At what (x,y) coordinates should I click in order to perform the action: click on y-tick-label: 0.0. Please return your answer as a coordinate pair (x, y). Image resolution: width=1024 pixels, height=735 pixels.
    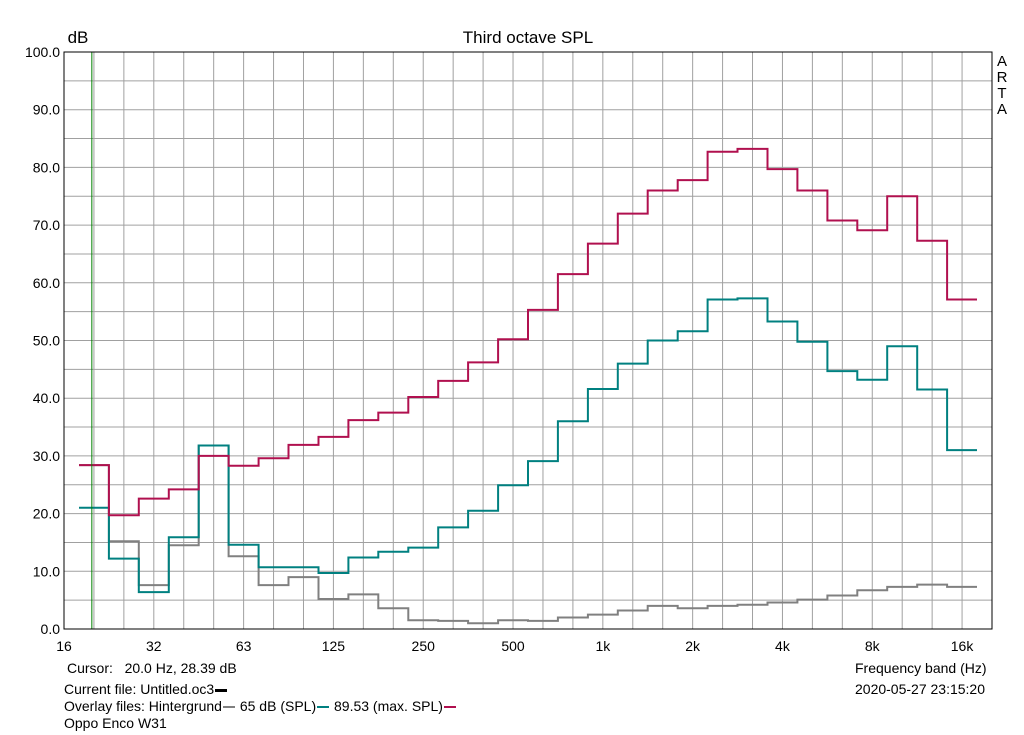
    Looking at the image, I should click on (51, 629).